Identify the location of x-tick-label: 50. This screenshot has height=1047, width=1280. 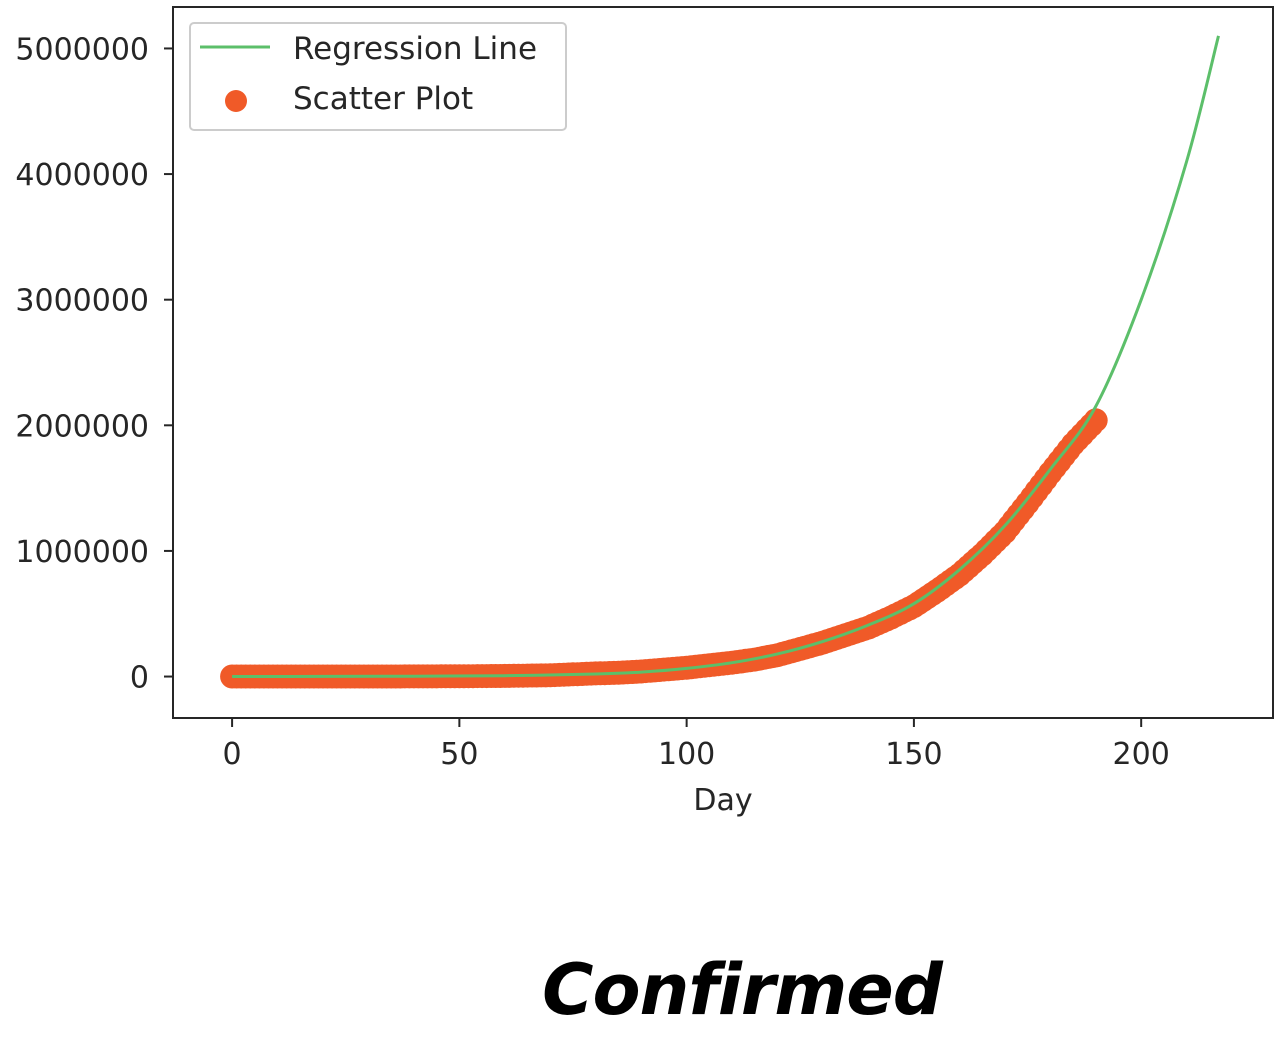
(459, 754).